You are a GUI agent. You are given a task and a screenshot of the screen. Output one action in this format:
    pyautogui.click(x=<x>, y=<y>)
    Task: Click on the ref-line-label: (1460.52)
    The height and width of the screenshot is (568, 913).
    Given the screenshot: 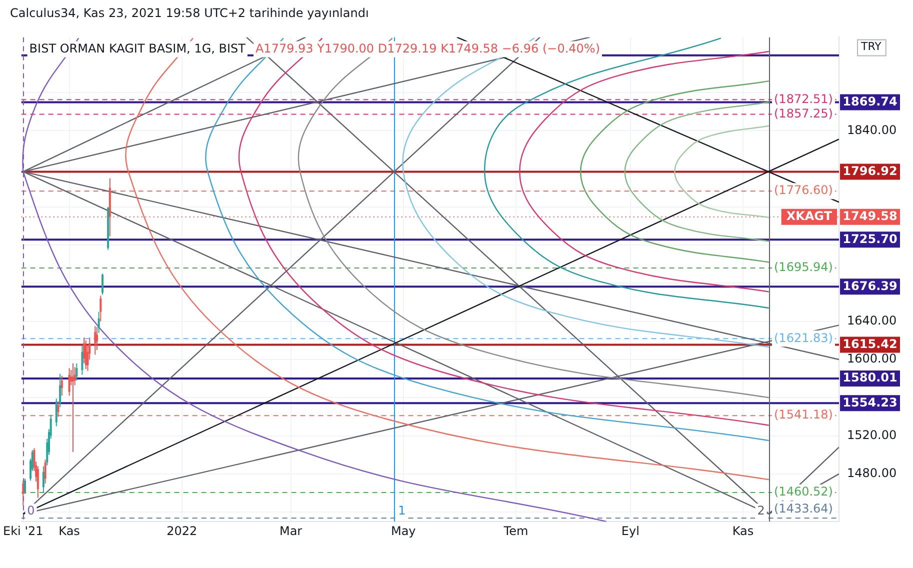 What is the action you would take?
    pyautogui.click(x=803, y=491)
    